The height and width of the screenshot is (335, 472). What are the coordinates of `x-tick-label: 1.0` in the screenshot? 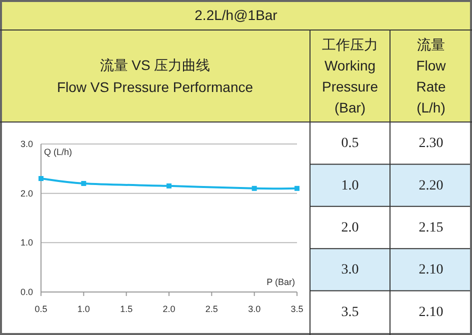 It's located at (83, 309).